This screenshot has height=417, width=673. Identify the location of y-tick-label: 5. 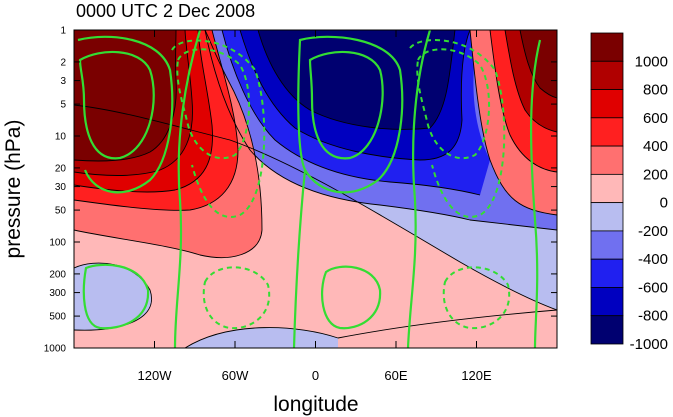
(63, 105).